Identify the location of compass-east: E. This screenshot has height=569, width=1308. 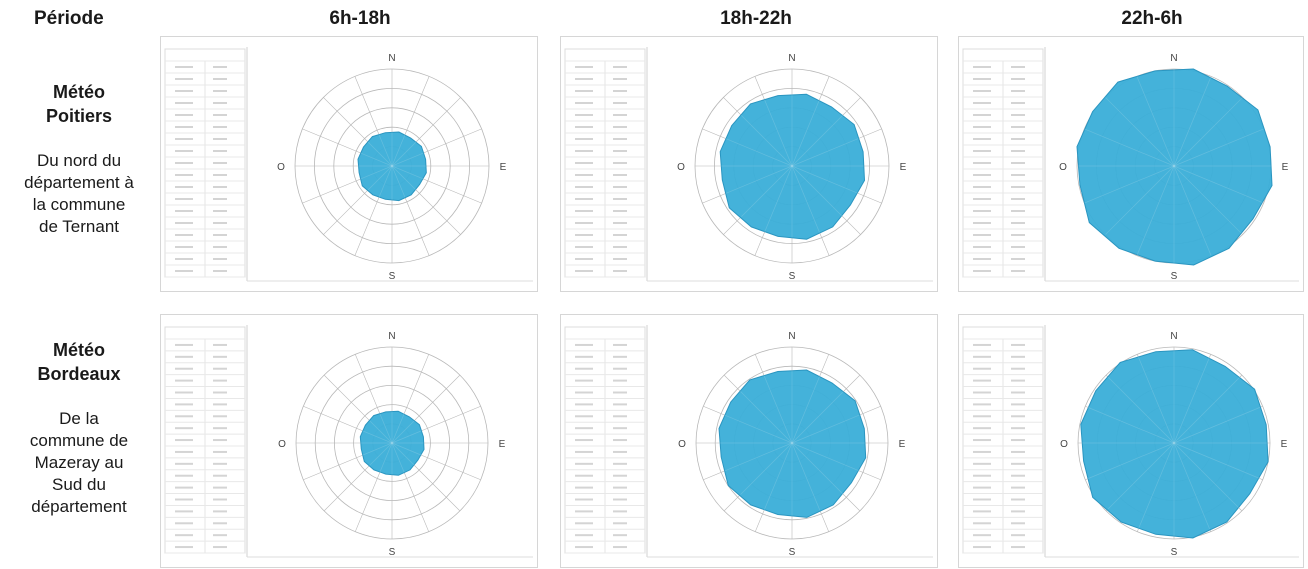
(1285, 167).